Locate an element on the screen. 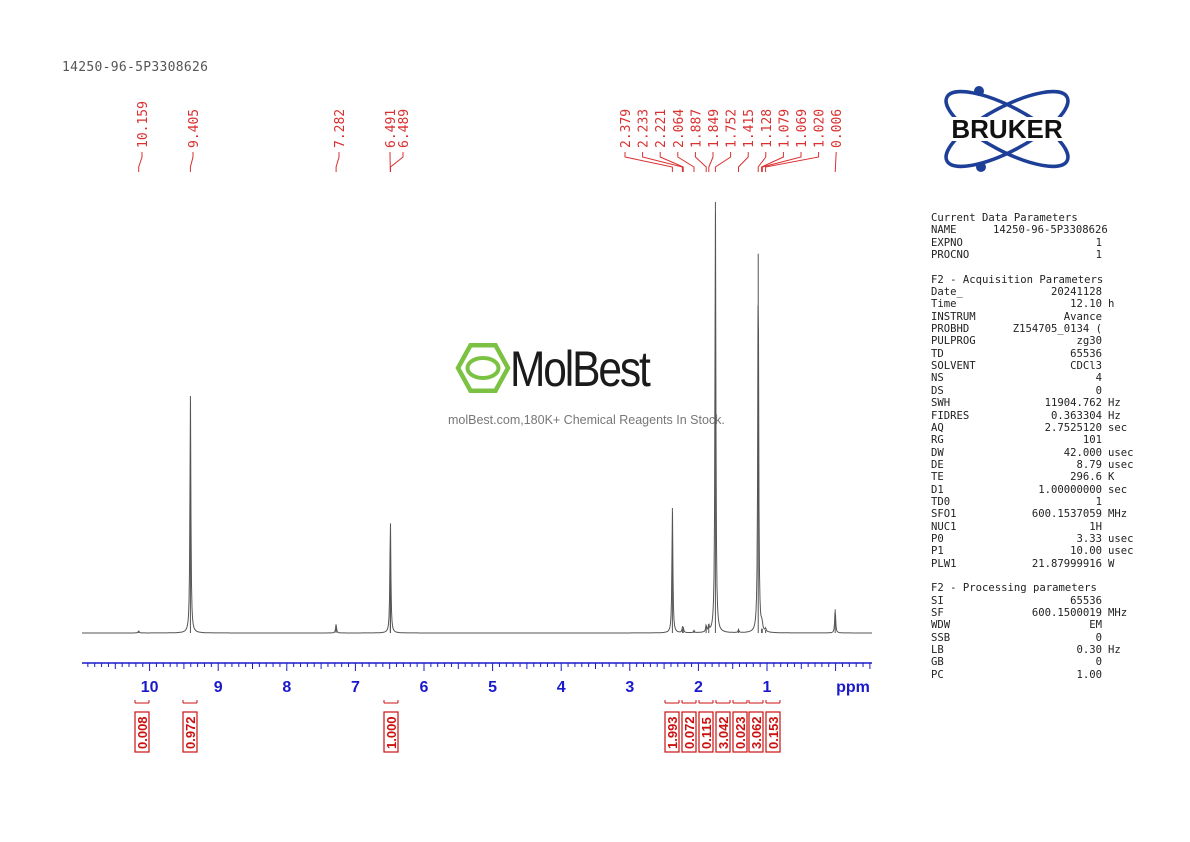 Image resolution: width=1190 pixels, height=842 pixels. parameter-row: EXPNO 1 is located at coordinates (1032, 243).